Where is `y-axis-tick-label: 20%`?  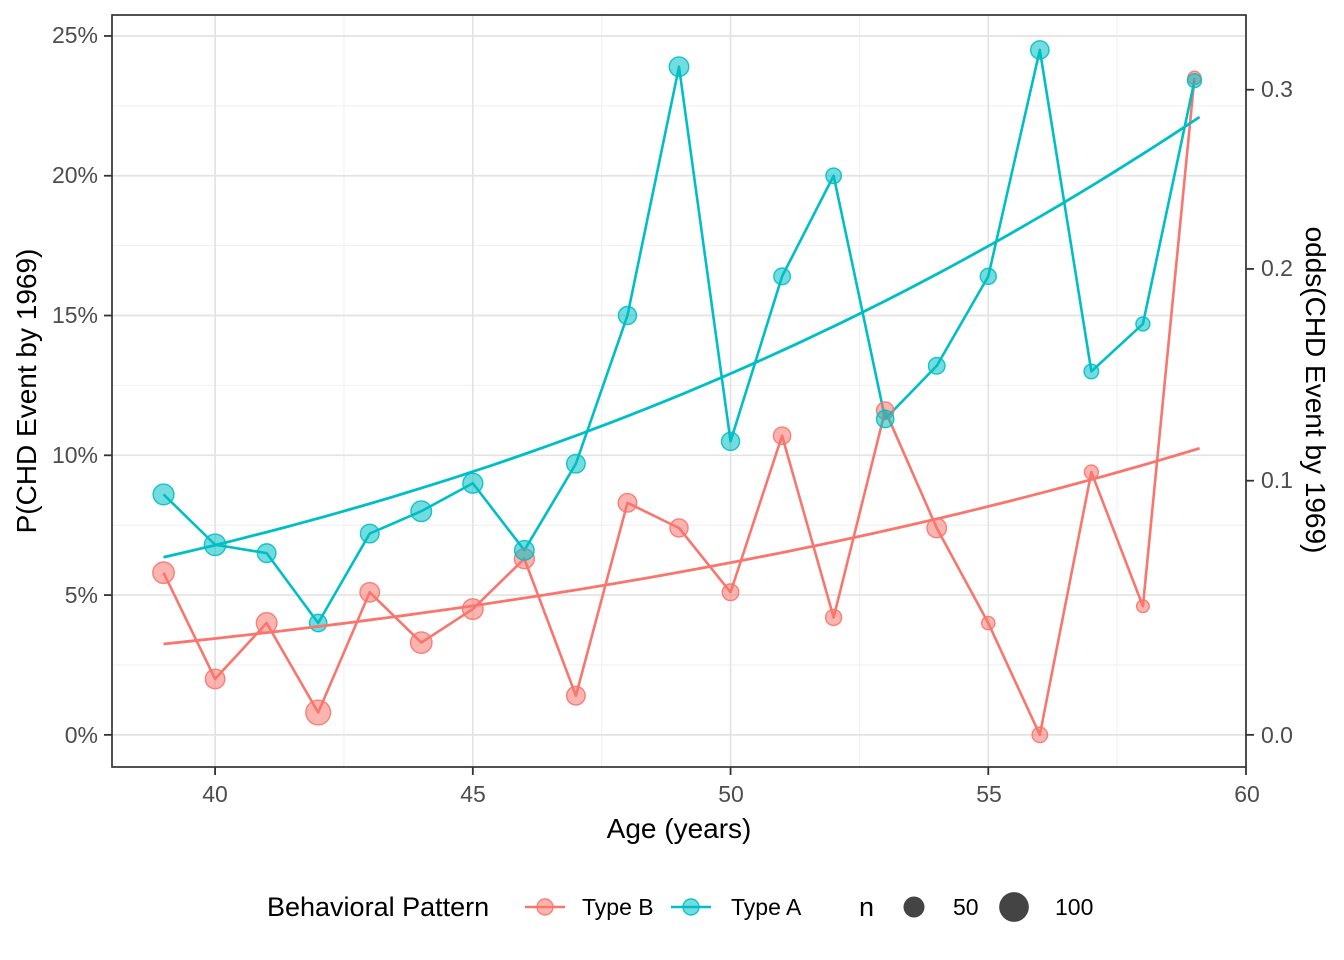
y-axis-tick-label: 20% is located at coordinates (74, 175).